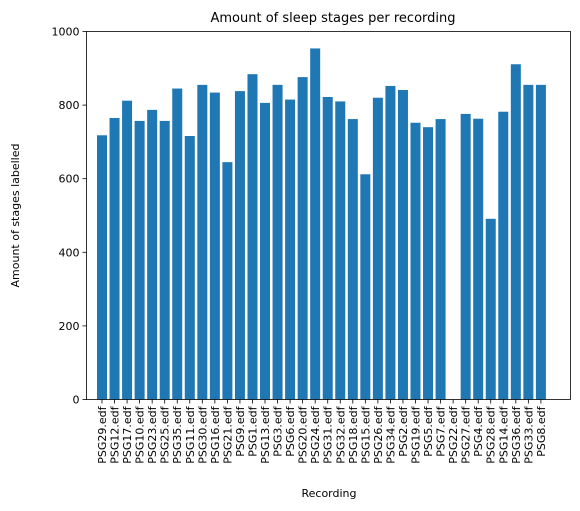 The image size is (580, 511). Describe the element at coordinates (69, 179) in the screenshot. I see `y-tick-label: 600` at that location.